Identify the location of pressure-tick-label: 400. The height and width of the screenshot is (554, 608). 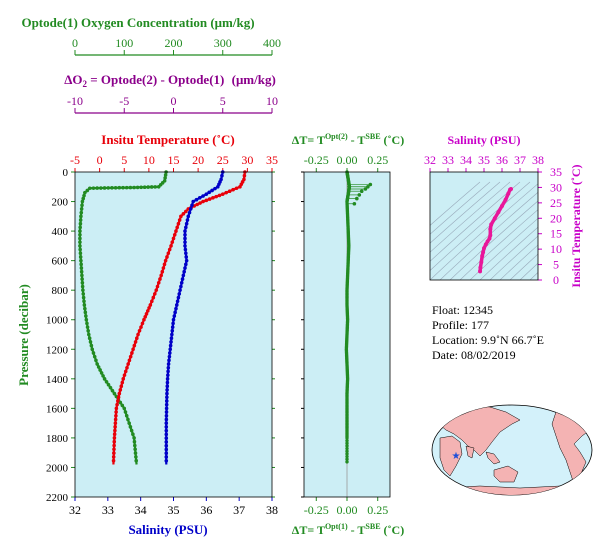
(60, 232).